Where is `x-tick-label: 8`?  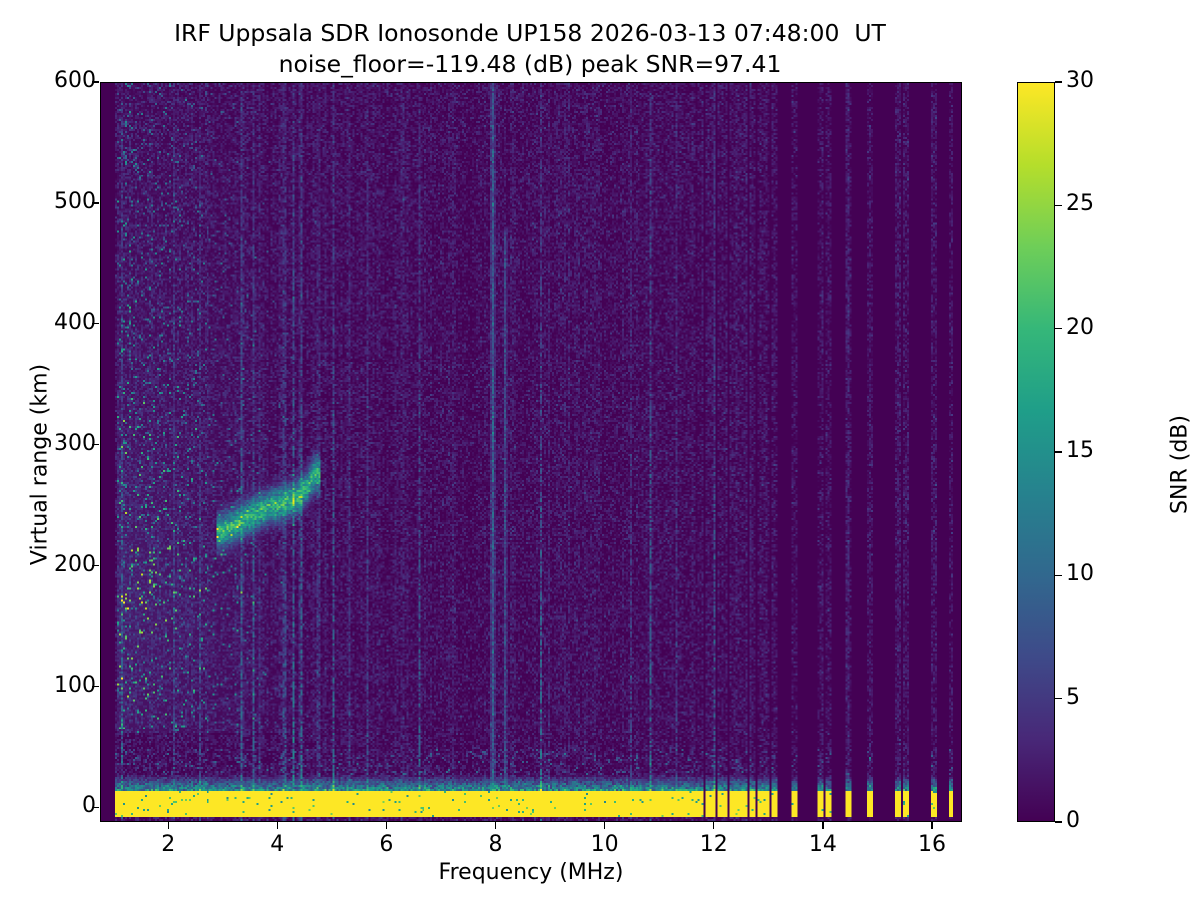
x-tick-label: 8 is located at coordinates (495, 844).